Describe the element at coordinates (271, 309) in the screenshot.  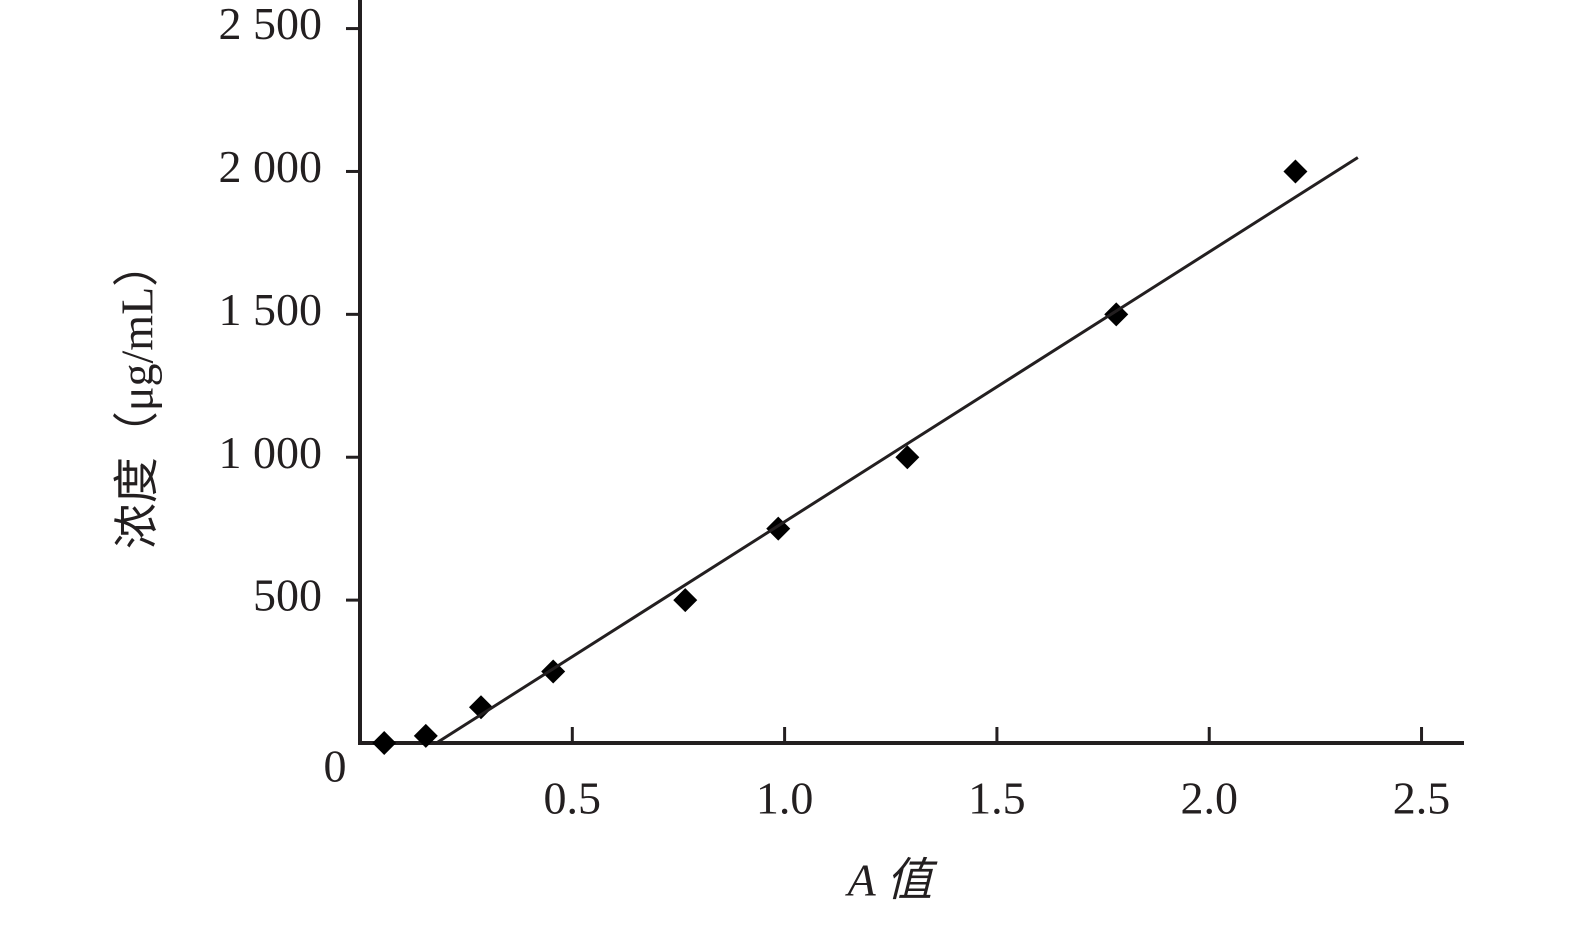
I see `y-tick-label: 1 500` at that location.